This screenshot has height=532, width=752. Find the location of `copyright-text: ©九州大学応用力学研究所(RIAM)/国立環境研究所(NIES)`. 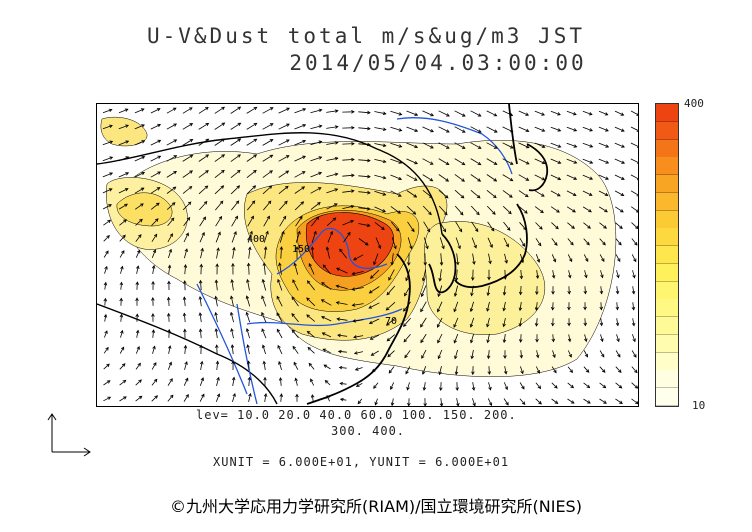

copyright-text: ©九州大学応用力学研究所(RIAM)/国立環境研究所(NIES) is located at coordinates (376, 506).